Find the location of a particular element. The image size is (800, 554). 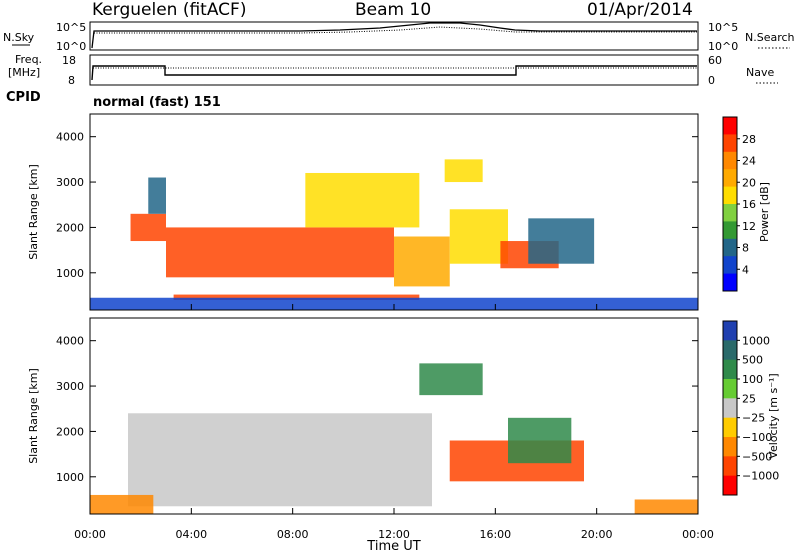

power-y-label: Slant Range [km] is located at coordinates (33, 212).